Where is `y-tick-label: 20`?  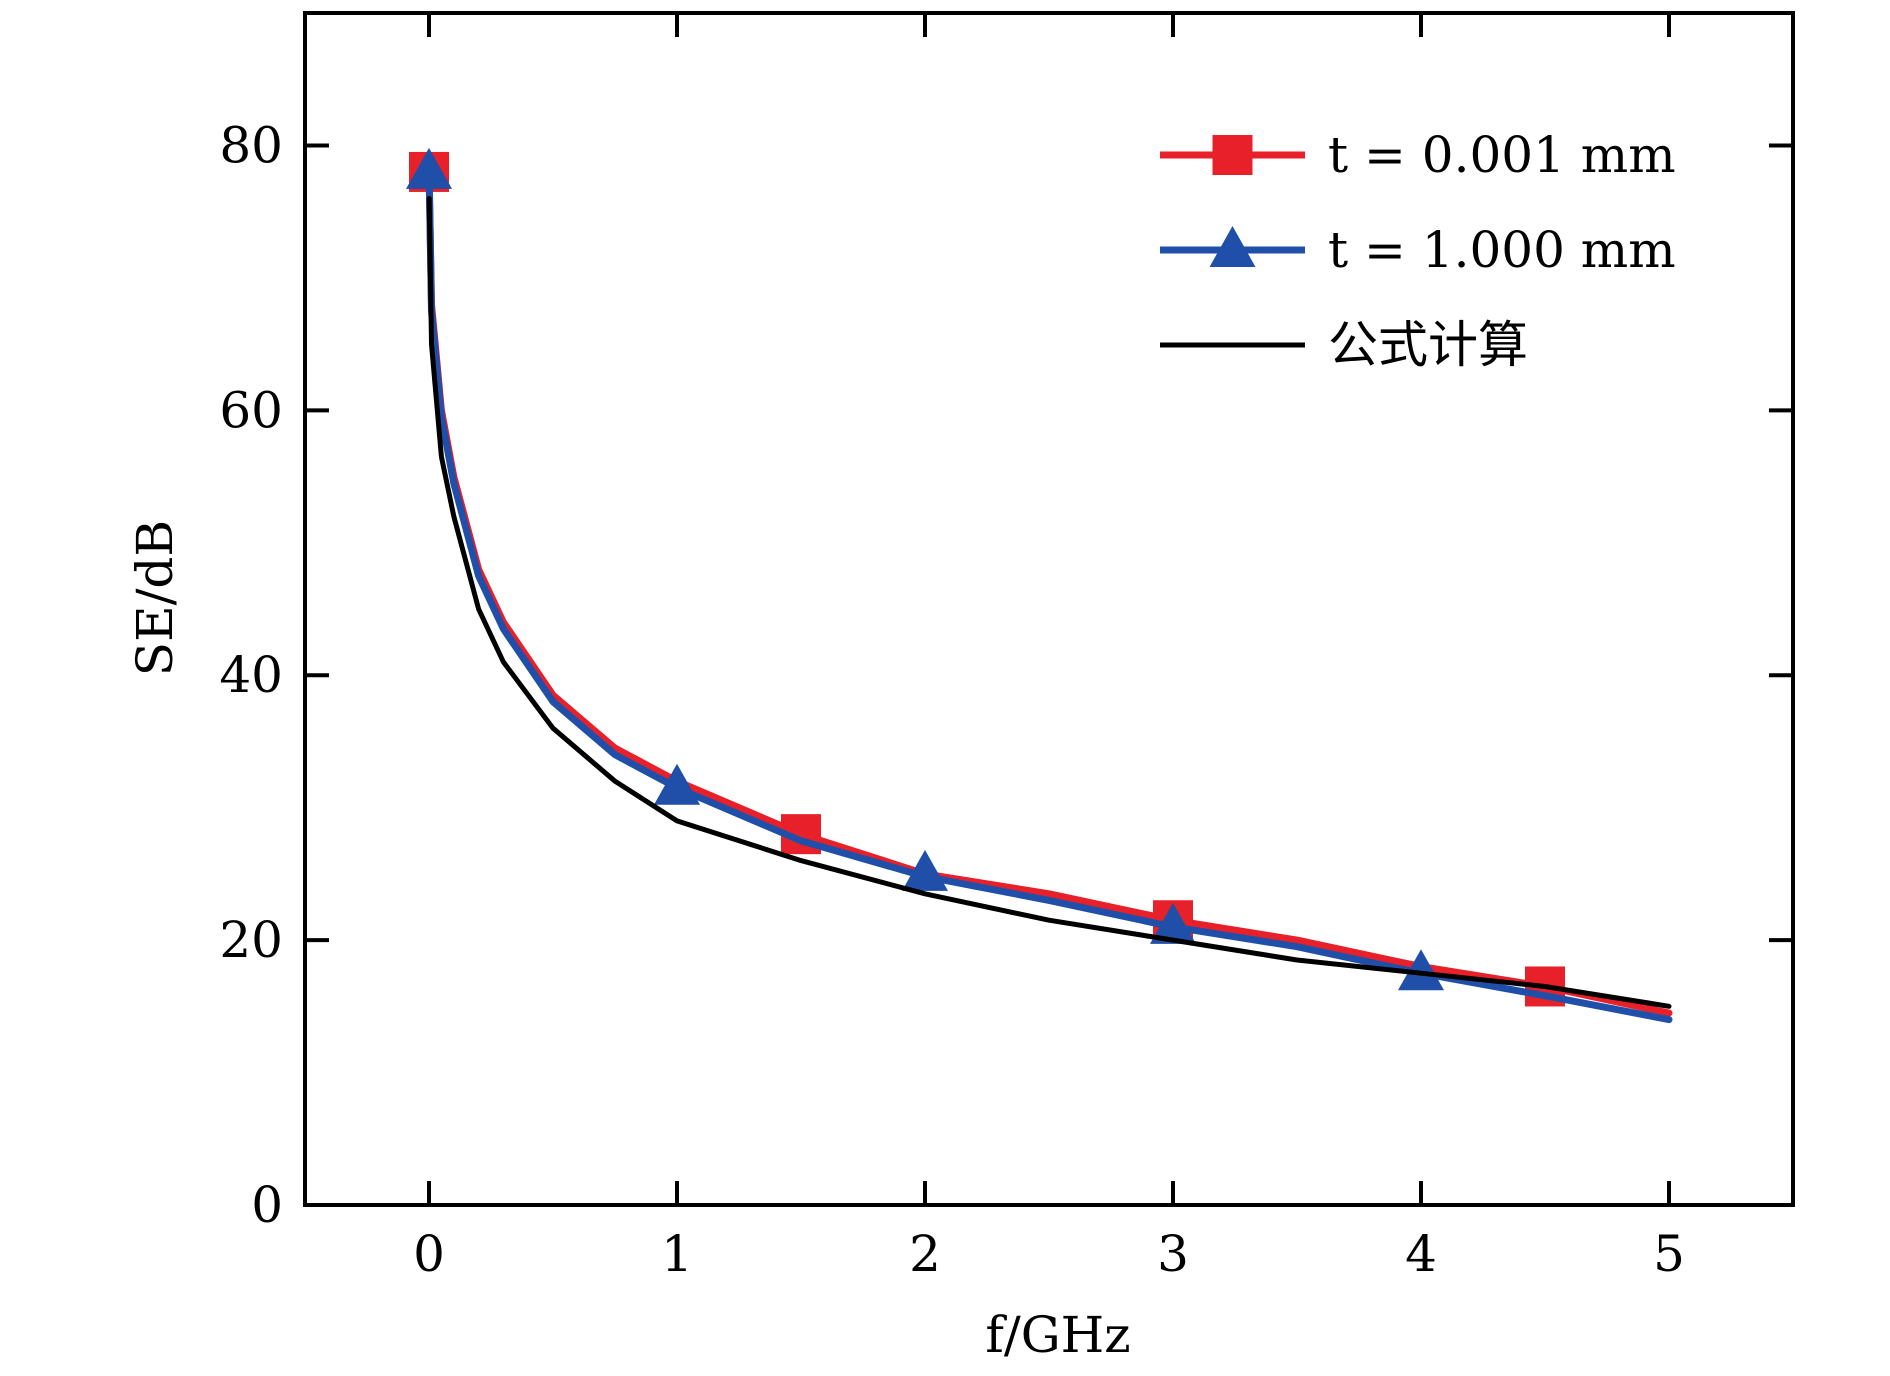 y-tick-label: 20 is located at coordinates (251, 940).